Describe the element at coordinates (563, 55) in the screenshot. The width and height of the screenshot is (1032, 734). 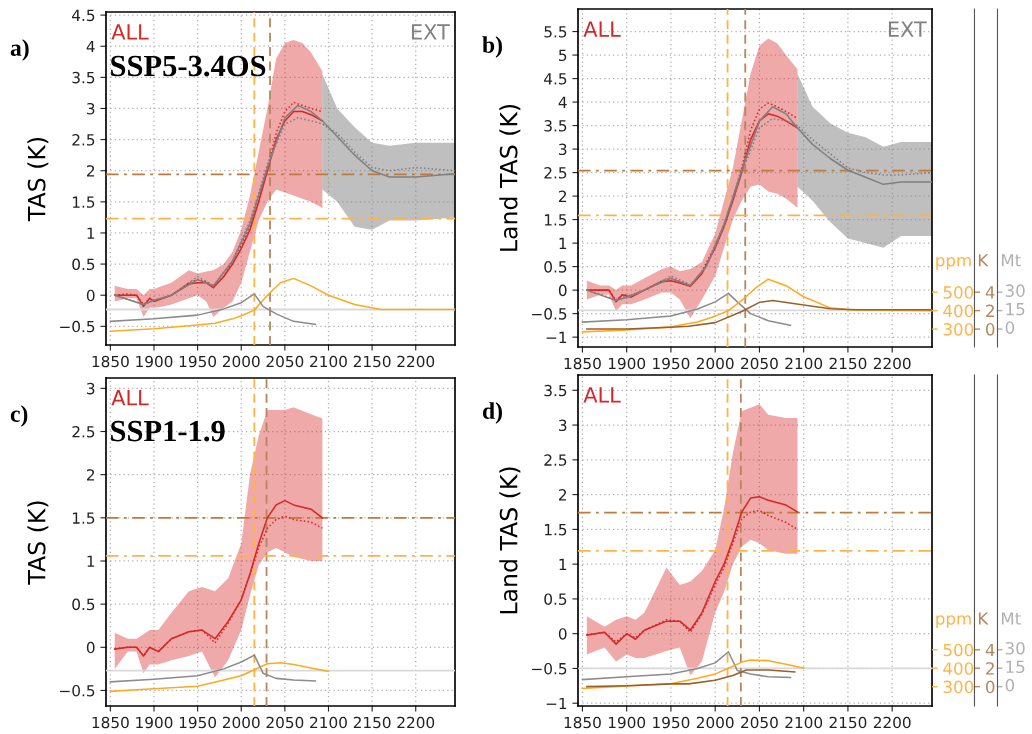
I see `y-tick-label: 5` at that location.